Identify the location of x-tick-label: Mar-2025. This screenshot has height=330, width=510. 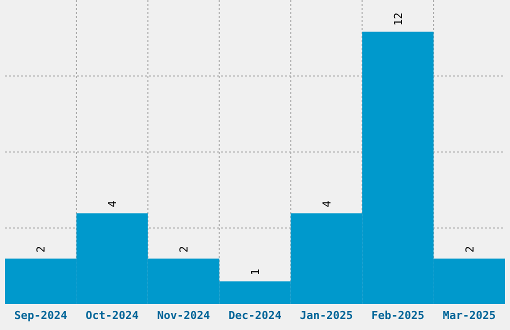
(469, 315).